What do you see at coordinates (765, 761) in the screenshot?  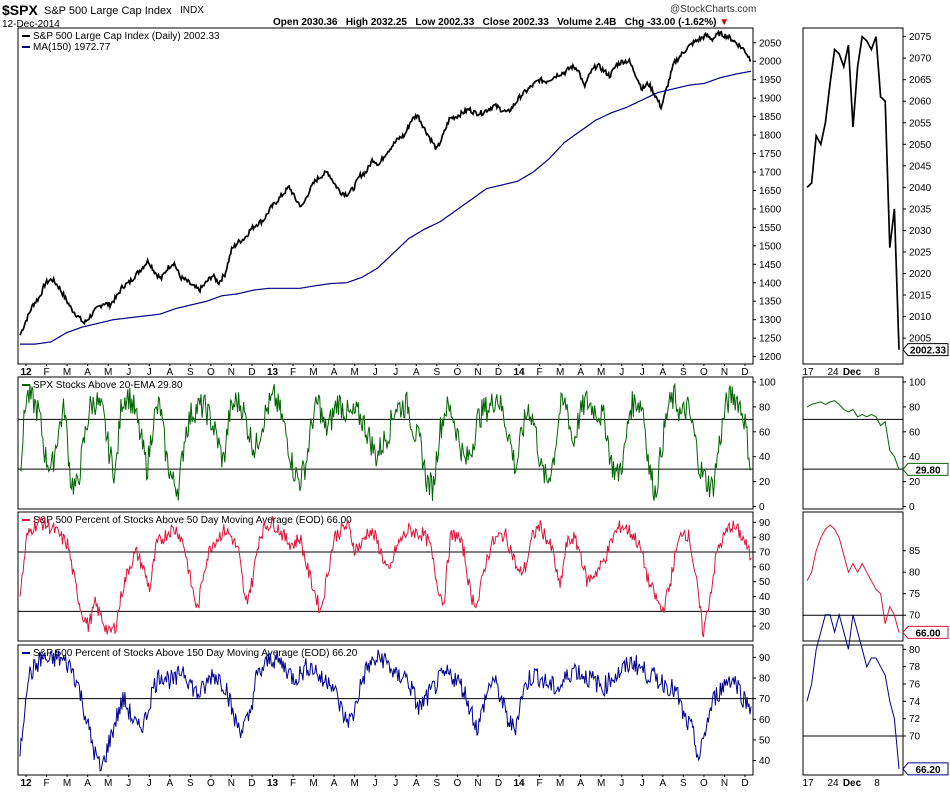 I see `y-tick-label-ma150: 40` at bounding box center [765, 761].